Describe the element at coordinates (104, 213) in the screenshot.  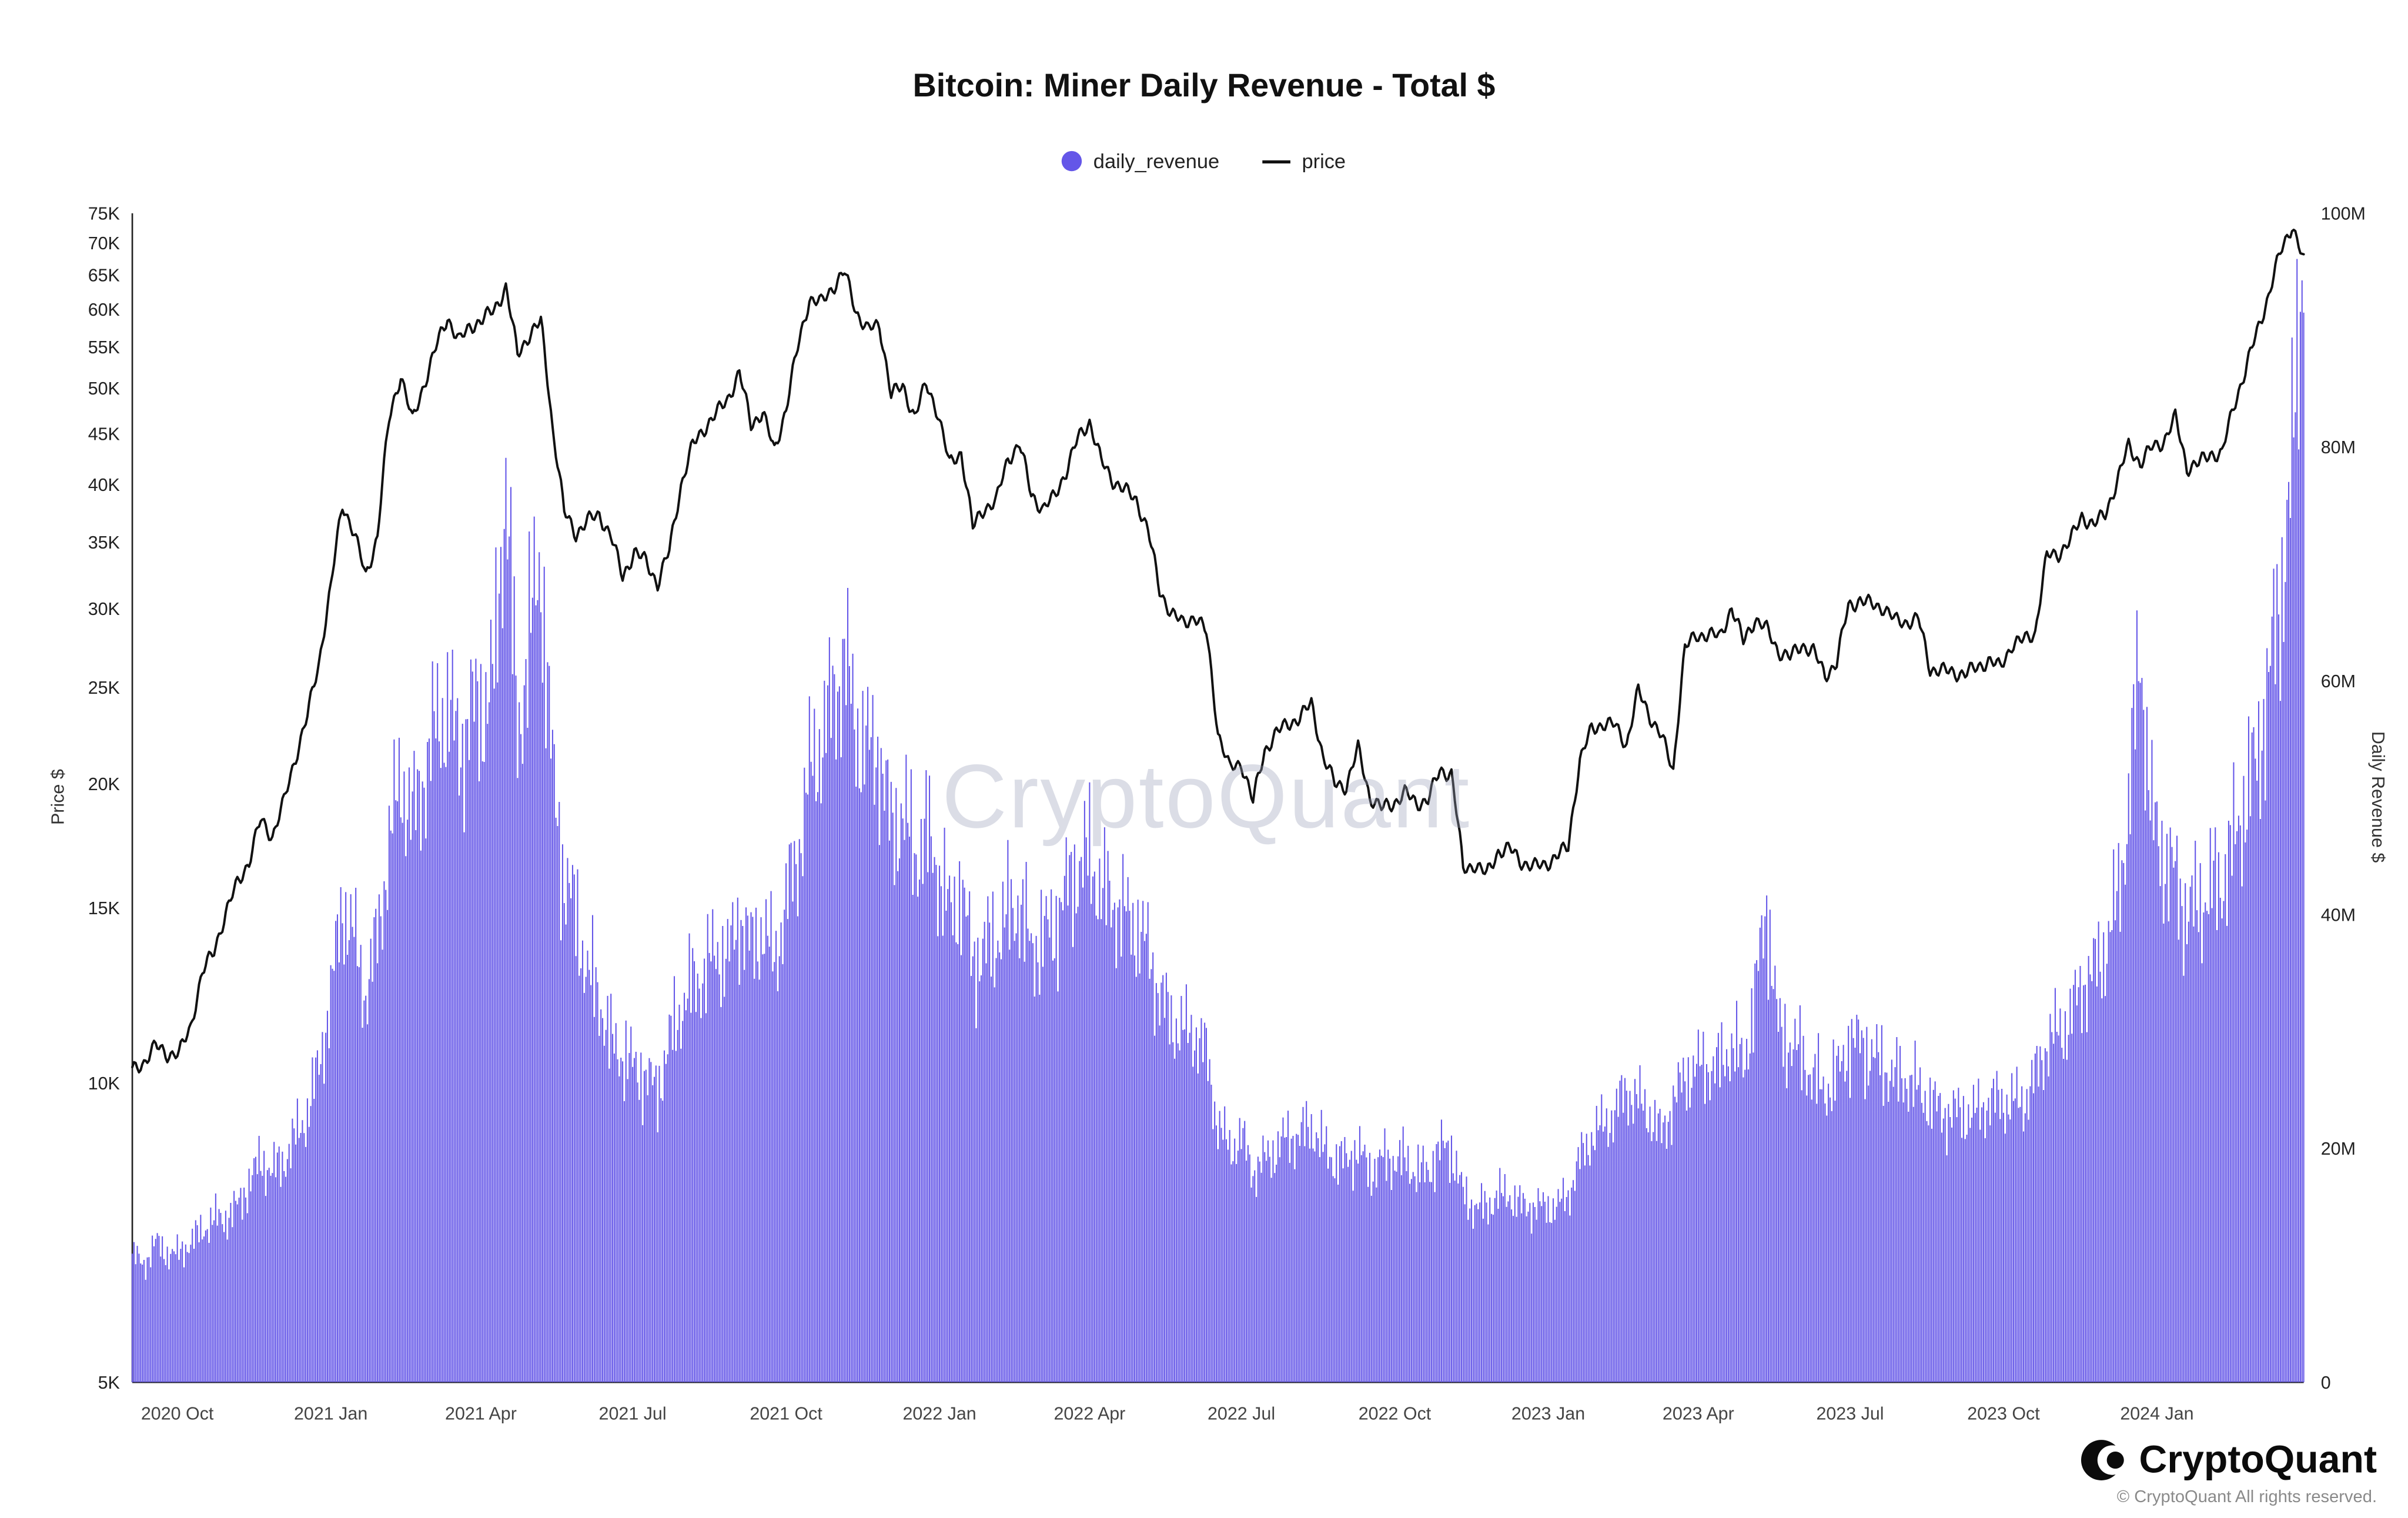
I see `left-axis-tick-label: 75K` at that location.